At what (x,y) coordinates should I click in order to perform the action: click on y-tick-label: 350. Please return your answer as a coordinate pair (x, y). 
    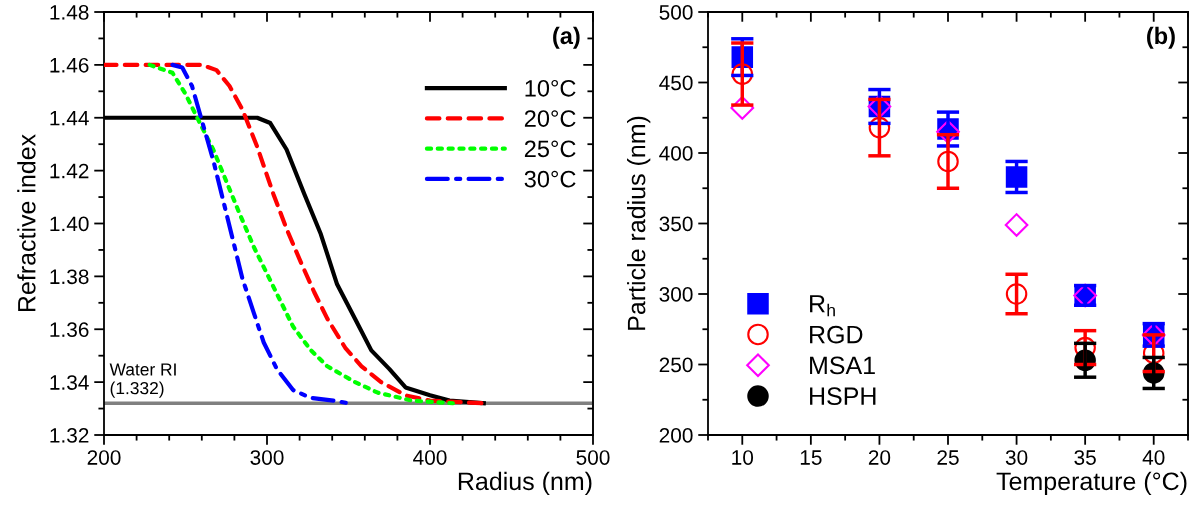
    Looking at the image, I should click on (676, 224).